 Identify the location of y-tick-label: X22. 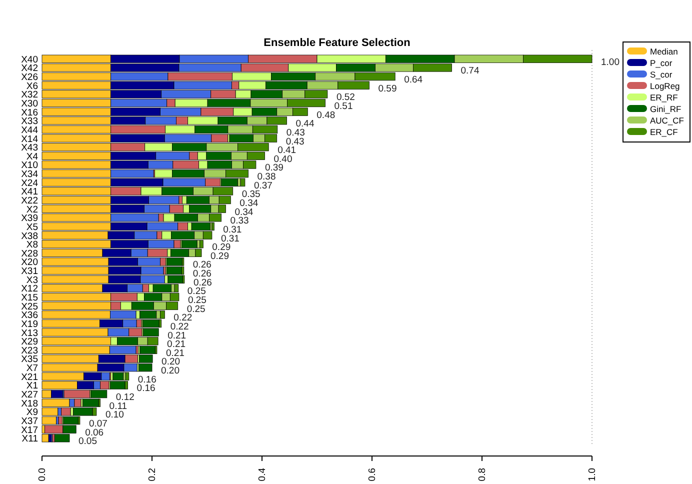
(29, 200).